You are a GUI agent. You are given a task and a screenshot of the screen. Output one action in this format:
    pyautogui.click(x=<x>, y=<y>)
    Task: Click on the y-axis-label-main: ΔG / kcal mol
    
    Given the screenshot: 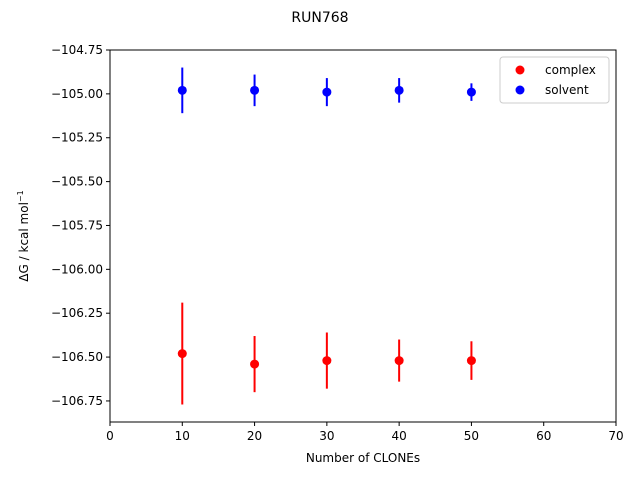 What is the action you would take?
    pyautogui.click(x=24, y=242)
    